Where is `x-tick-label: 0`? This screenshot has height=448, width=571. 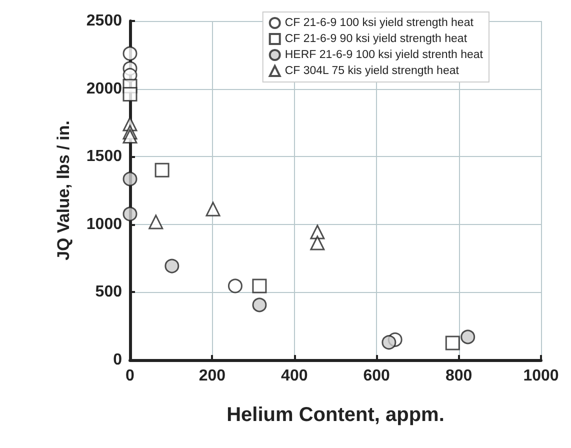 x-tick-label: 0 is located at coordinates (130, 376).